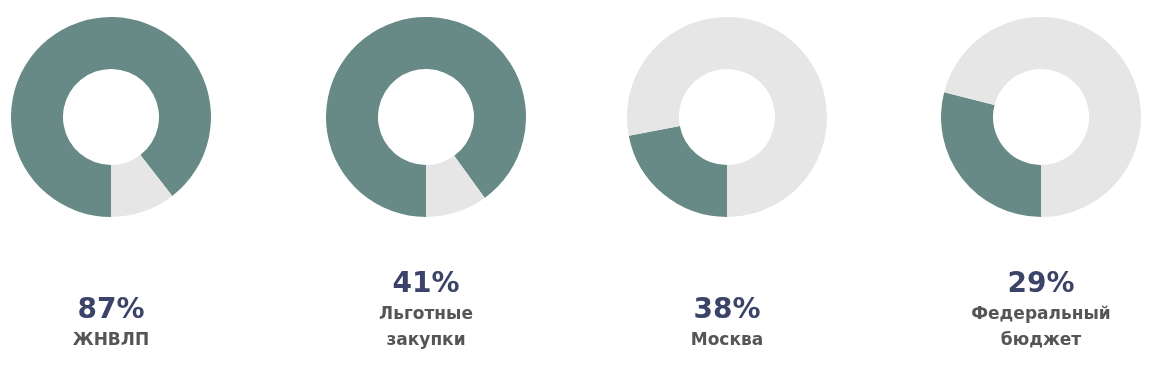 Image resolution: width=1170 pixels, height=370 pixels. What do you see at coordinates (1041, 326) in the screenshot?
I see `text: Федеральный бюджет` at bounding box center [1041, 326].